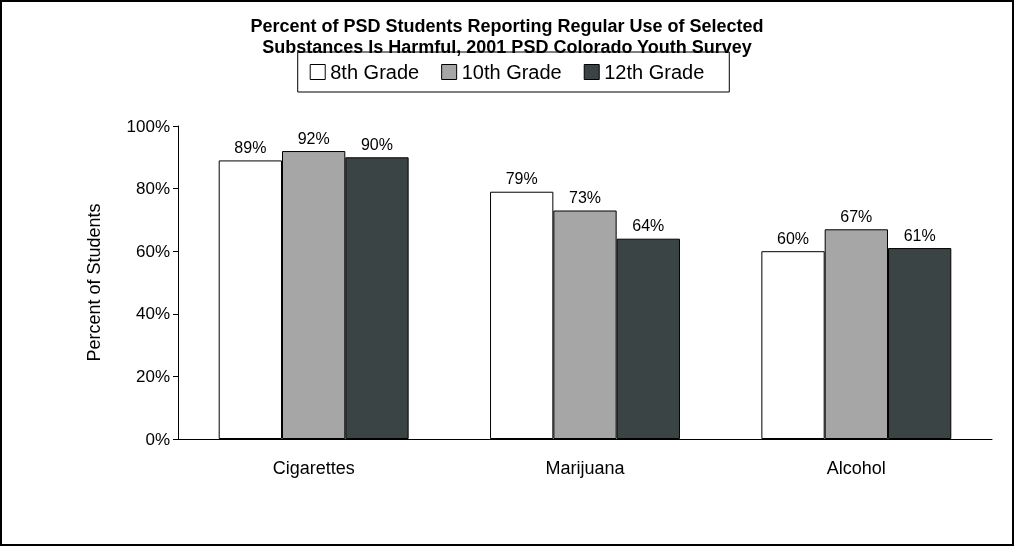 Image resolution: width=1014 pixels, height=546 pixels. I want to click on data-label: 90%, so click(376, 144).